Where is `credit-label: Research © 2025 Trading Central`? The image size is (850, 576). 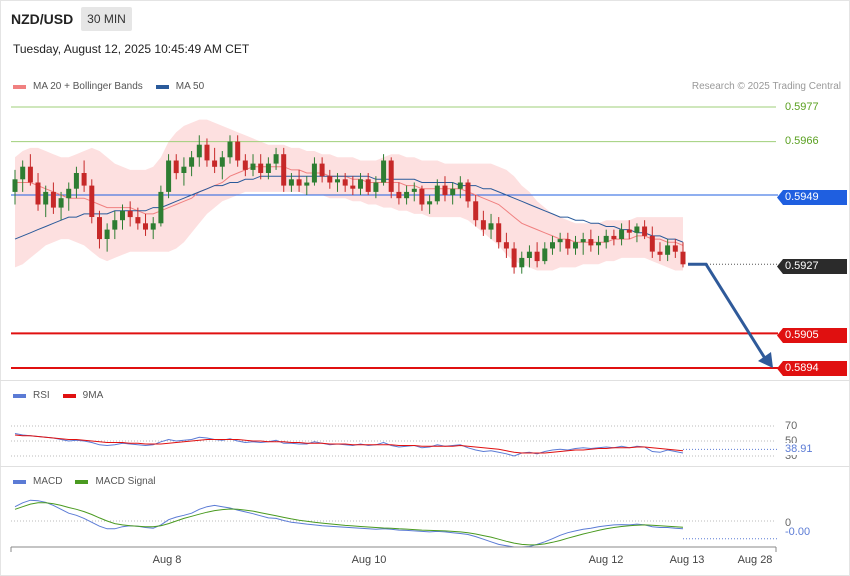
credit-label: Research © 2025 Trading Central is located at coordinates (766, 86).